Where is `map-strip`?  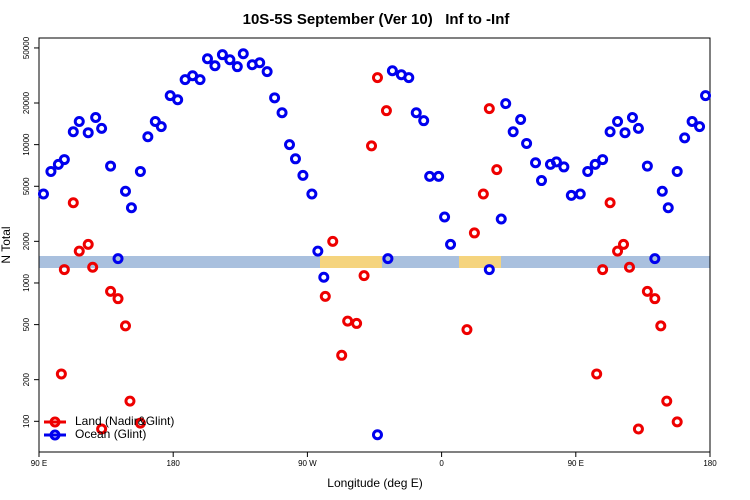
map-strip is located at coordinates (374, 262).